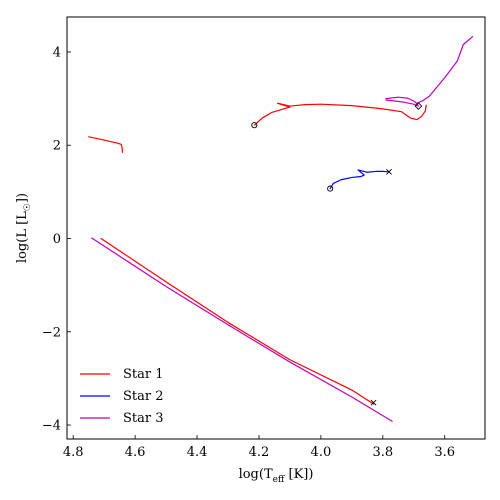  I want to click on x-axis-label-tail: [K]), so click(298, 474).